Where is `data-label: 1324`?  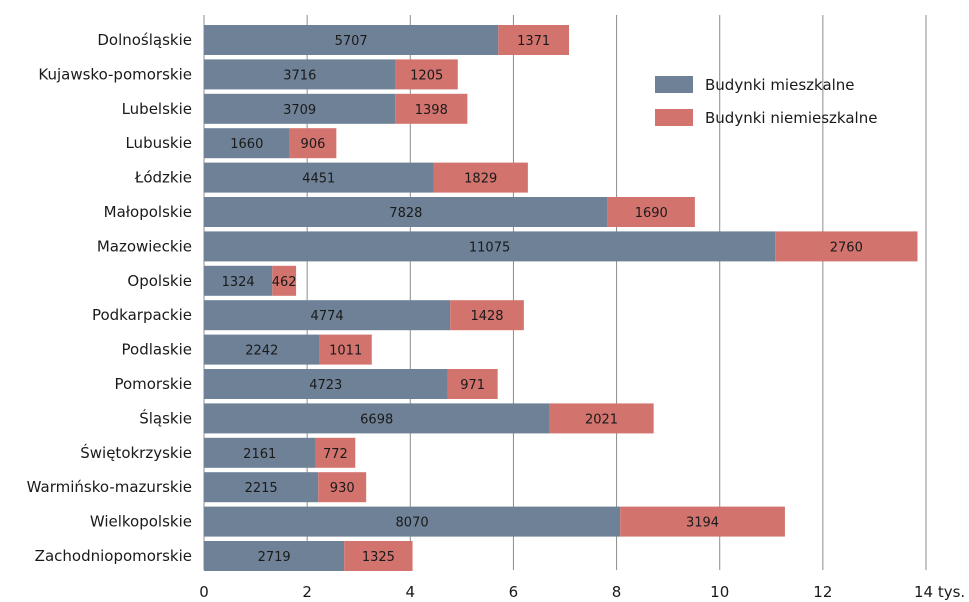
data-label: 1324 is located at coordinates (238, 282).